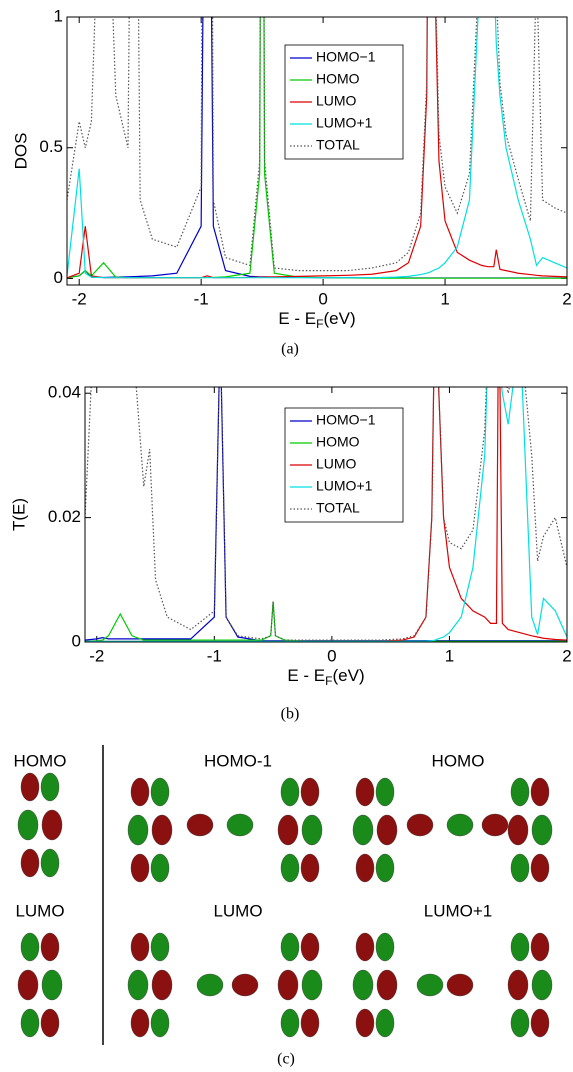  I want to click on panel-caption: (b), so click(290, 714).